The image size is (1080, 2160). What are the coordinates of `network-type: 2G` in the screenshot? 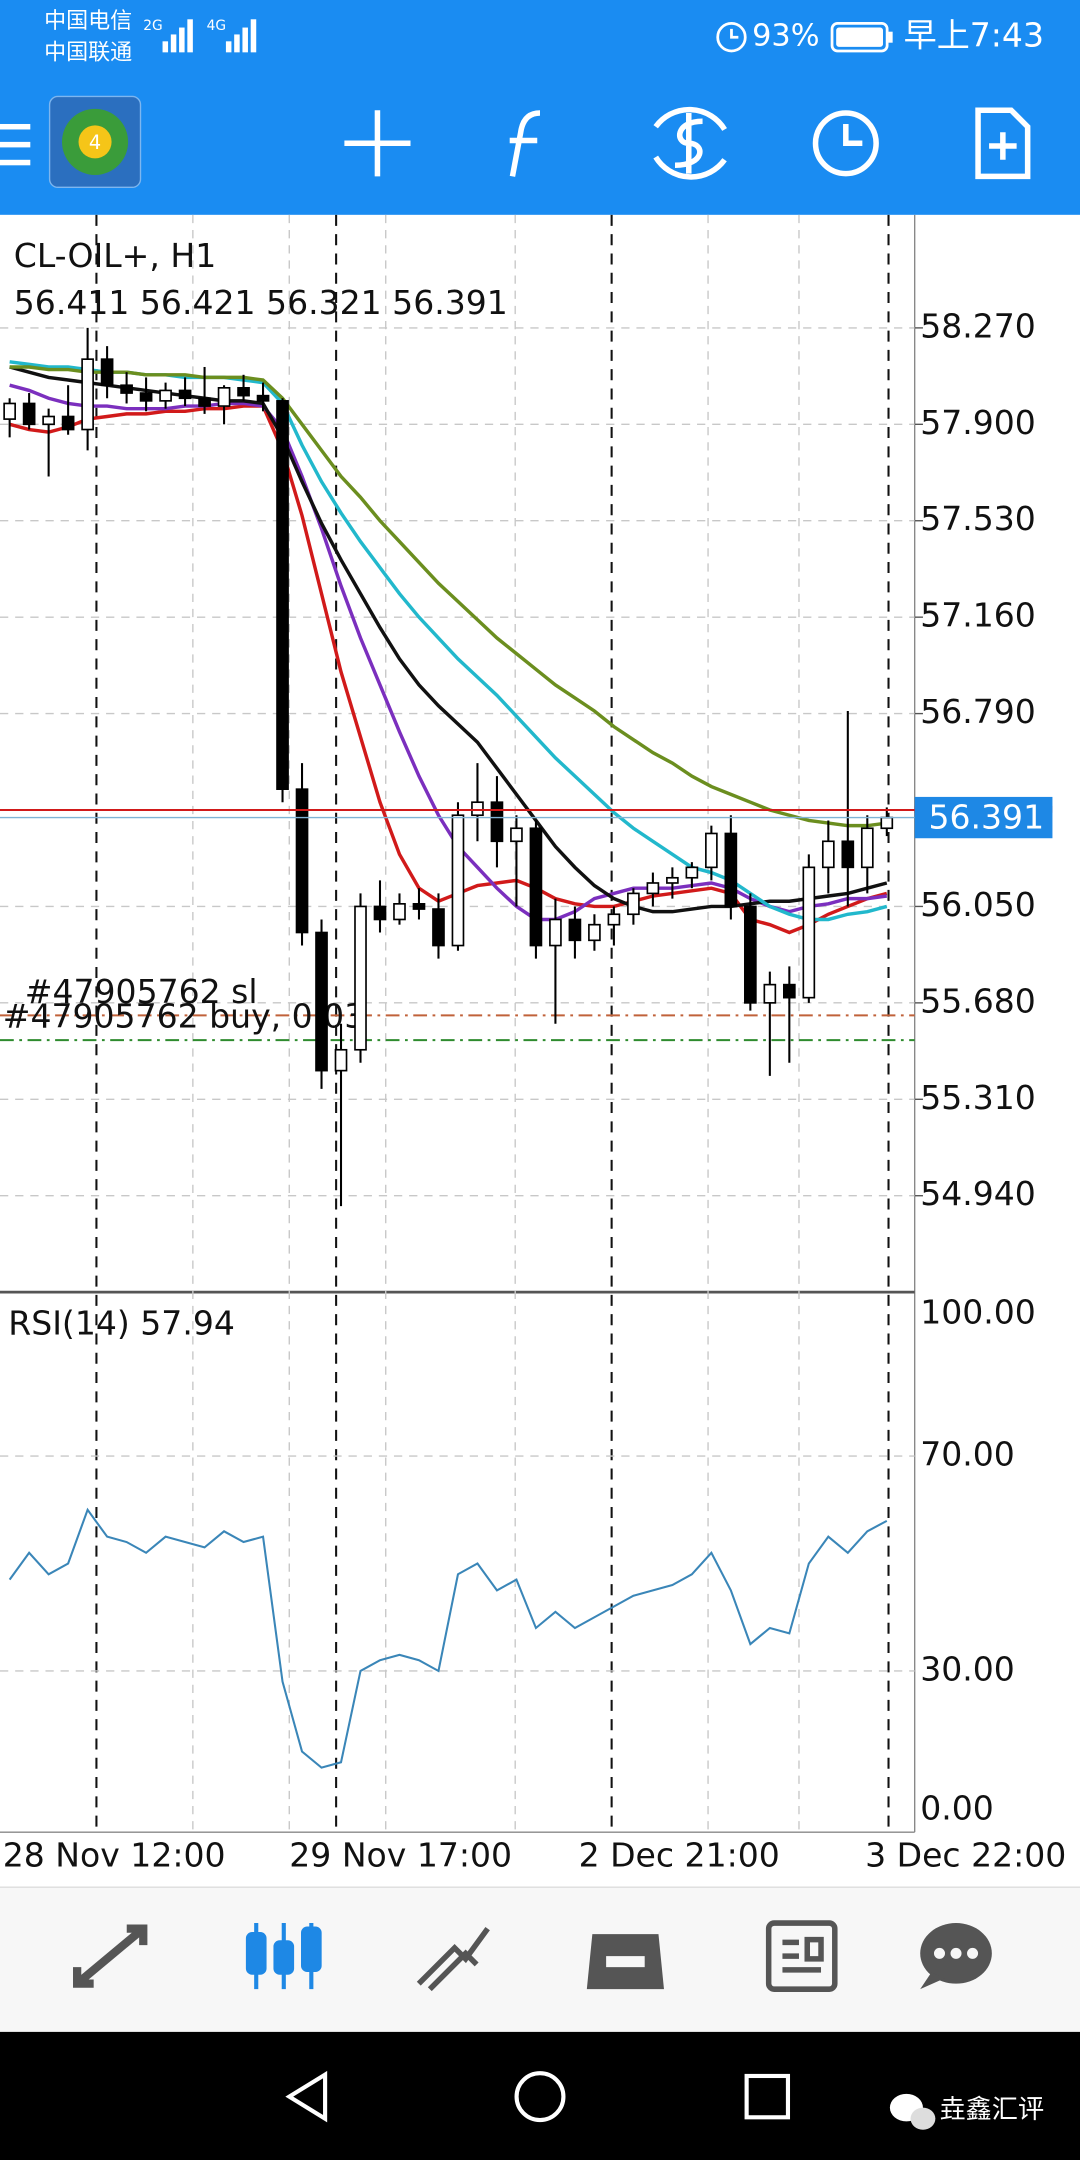 It's located at (152, 26).